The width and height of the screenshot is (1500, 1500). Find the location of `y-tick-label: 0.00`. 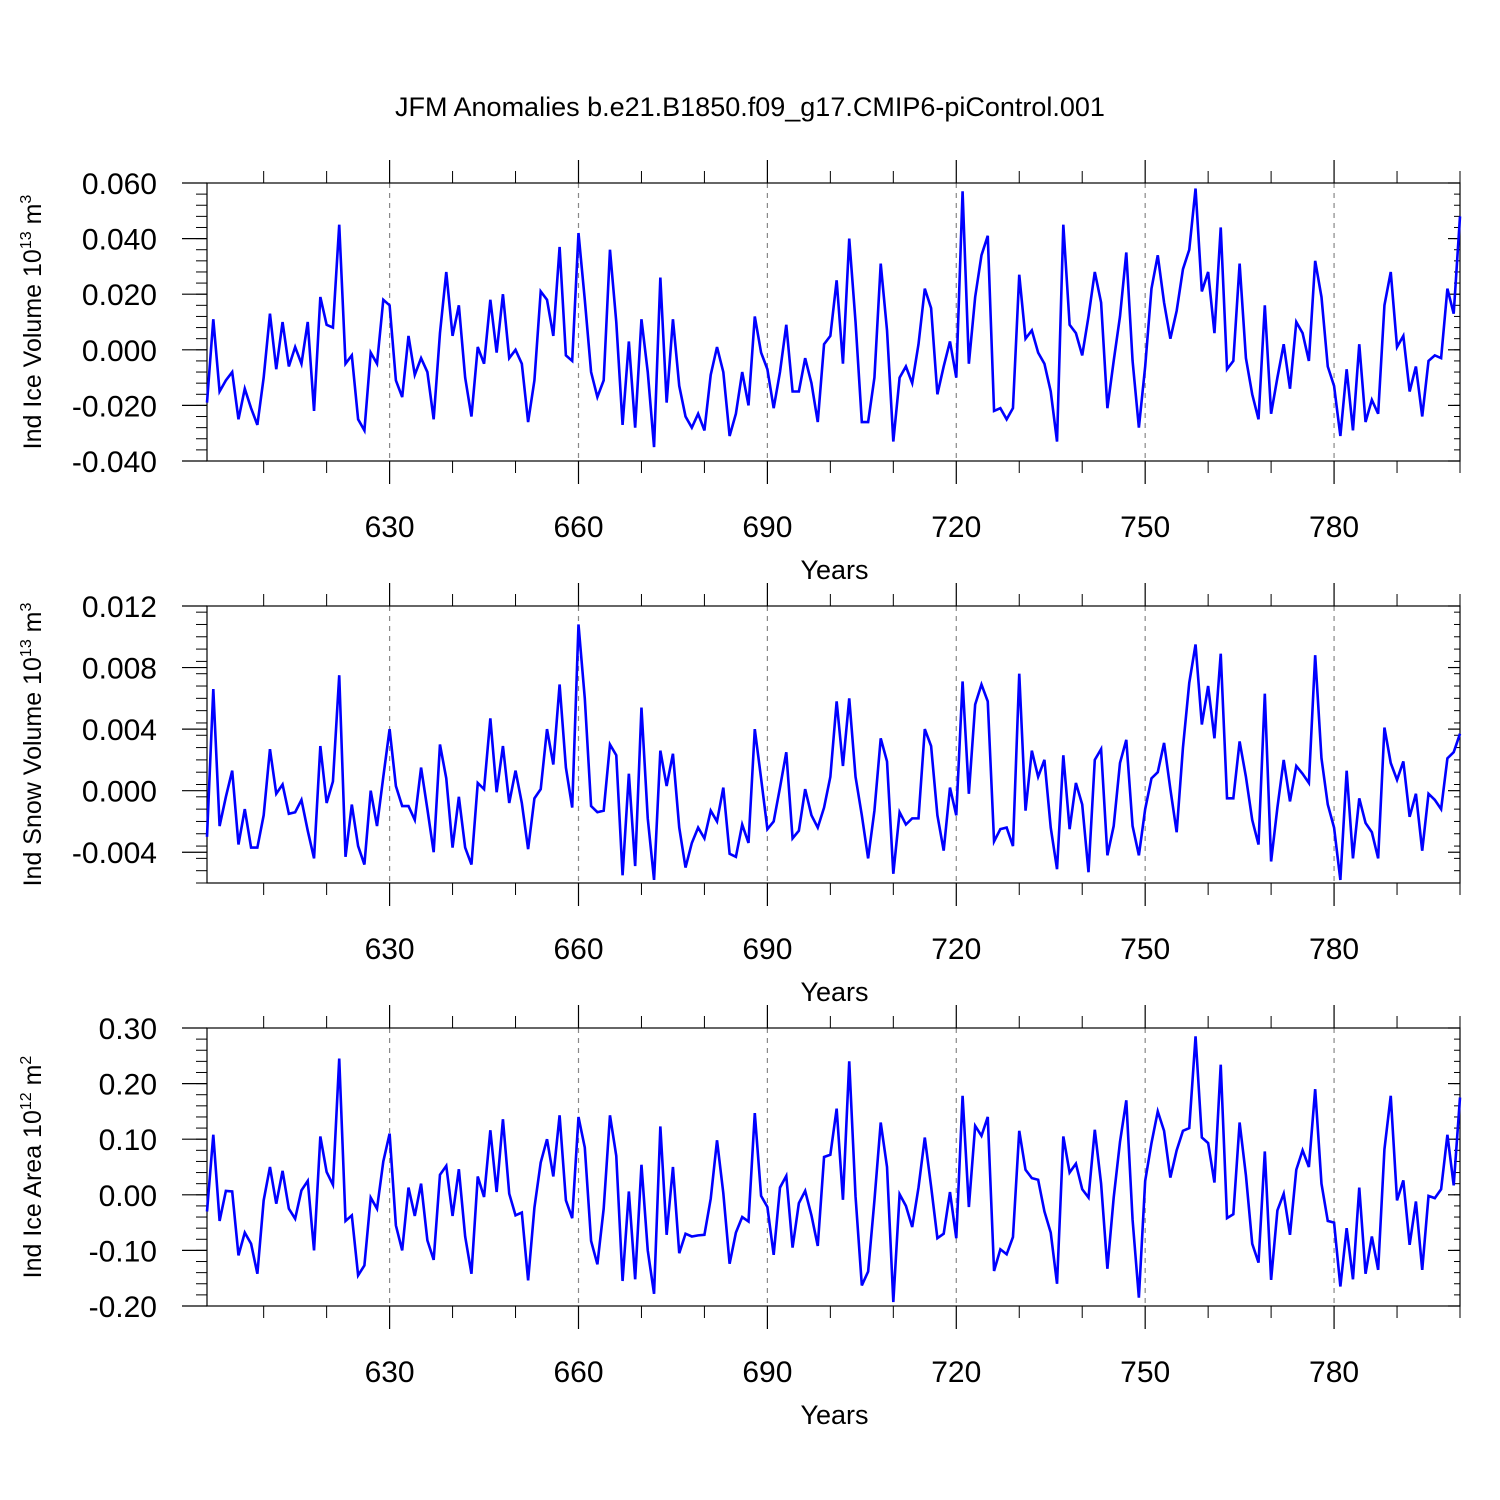

y-tick-label: 0.00 is located at coordinates (128, 1196).